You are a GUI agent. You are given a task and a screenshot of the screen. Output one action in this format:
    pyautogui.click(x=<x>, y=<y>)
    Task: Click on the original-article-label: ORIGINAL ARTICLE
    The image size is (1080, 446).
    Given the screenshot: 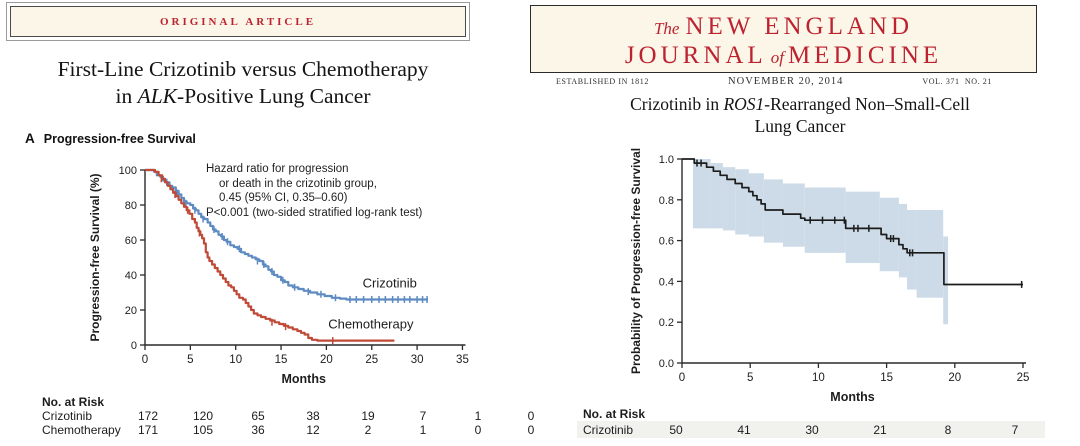 What is the action you would take?
    pyautogui.click(x=238, y=21)
    